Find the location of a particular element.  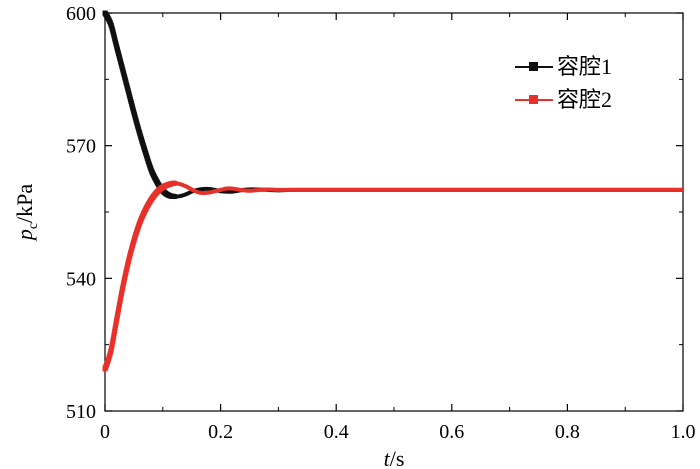

x-axis-unit: /s is located at coordinates (397, 457).